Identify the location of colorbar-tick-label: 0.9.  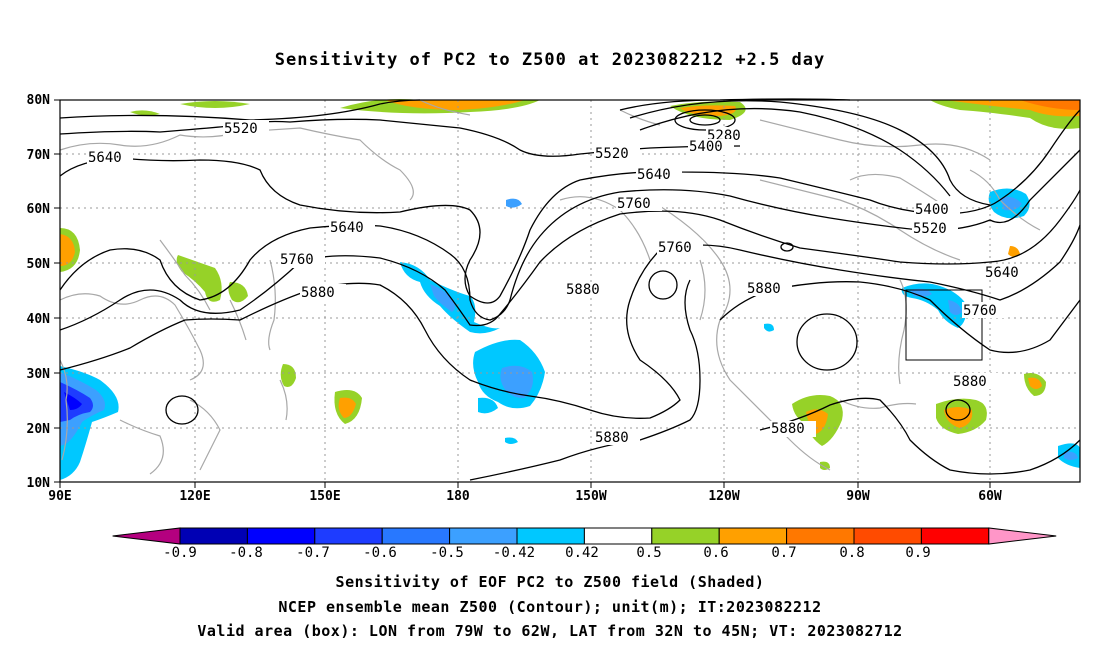
(917, 553).